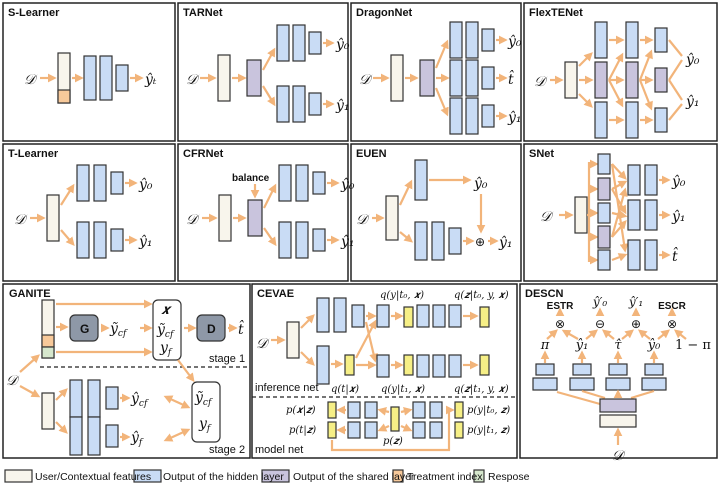 This screenshot has width=720, height=491. Describe the element at coordinates (139, 399) in the screenshot. I see `y-hat-cf: ŷcf` at that location.